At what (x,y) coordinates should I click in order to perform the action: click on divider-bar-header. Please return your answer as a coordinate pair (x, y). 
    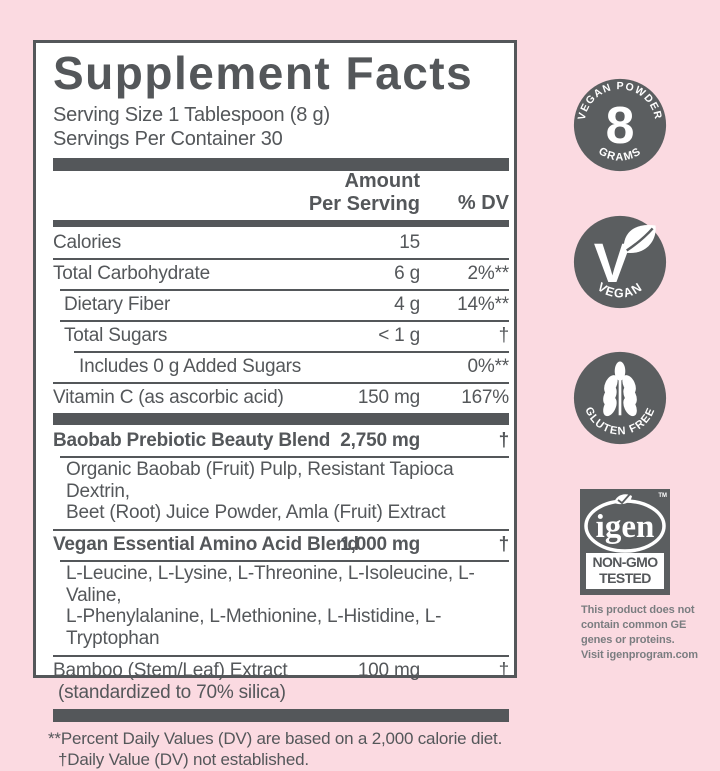
    Looking at the image, I should click on (281, 224).